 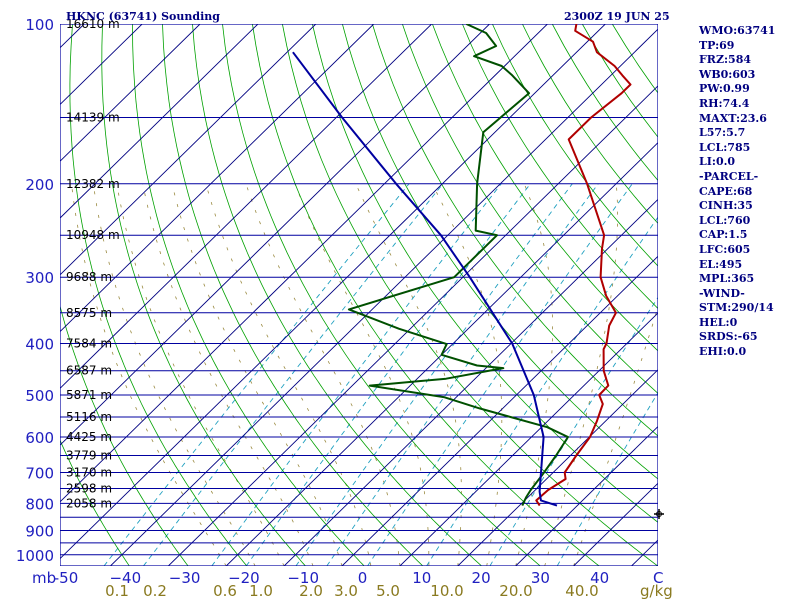 I want to click on temperature-tick-label: −20, so click(x=244, y=578).